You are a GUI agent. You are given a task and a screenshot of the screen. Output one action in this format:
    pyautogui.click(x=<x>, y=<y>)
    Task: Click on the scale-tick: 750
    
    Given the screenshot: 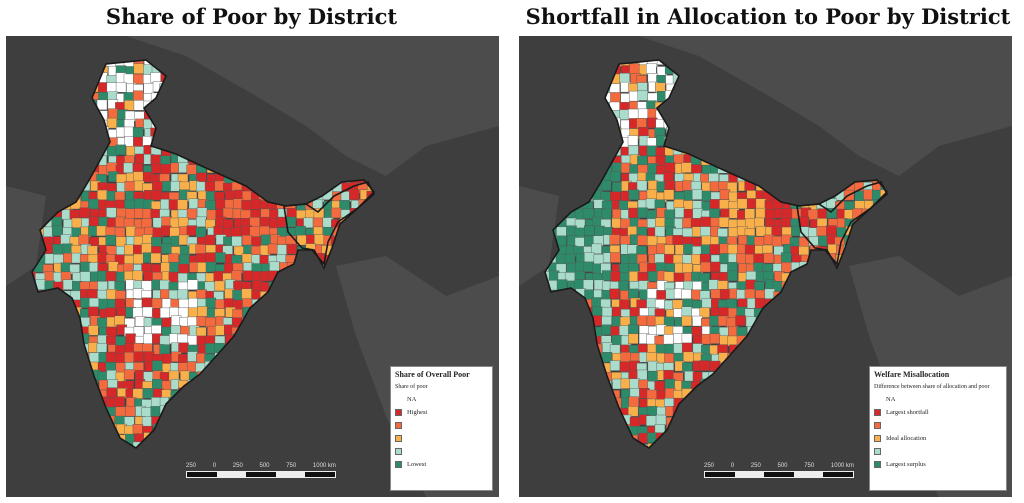 What is the action you would take?
    pyautogui.click(x=809, y=466)
    